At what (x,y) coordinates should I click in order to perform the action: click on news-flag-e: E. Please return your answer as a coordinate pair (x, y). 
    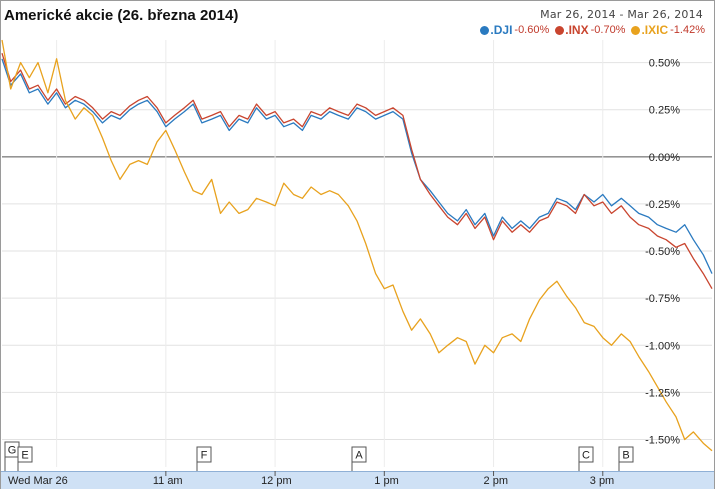
    Looking at the image, I should click on (25, 458).